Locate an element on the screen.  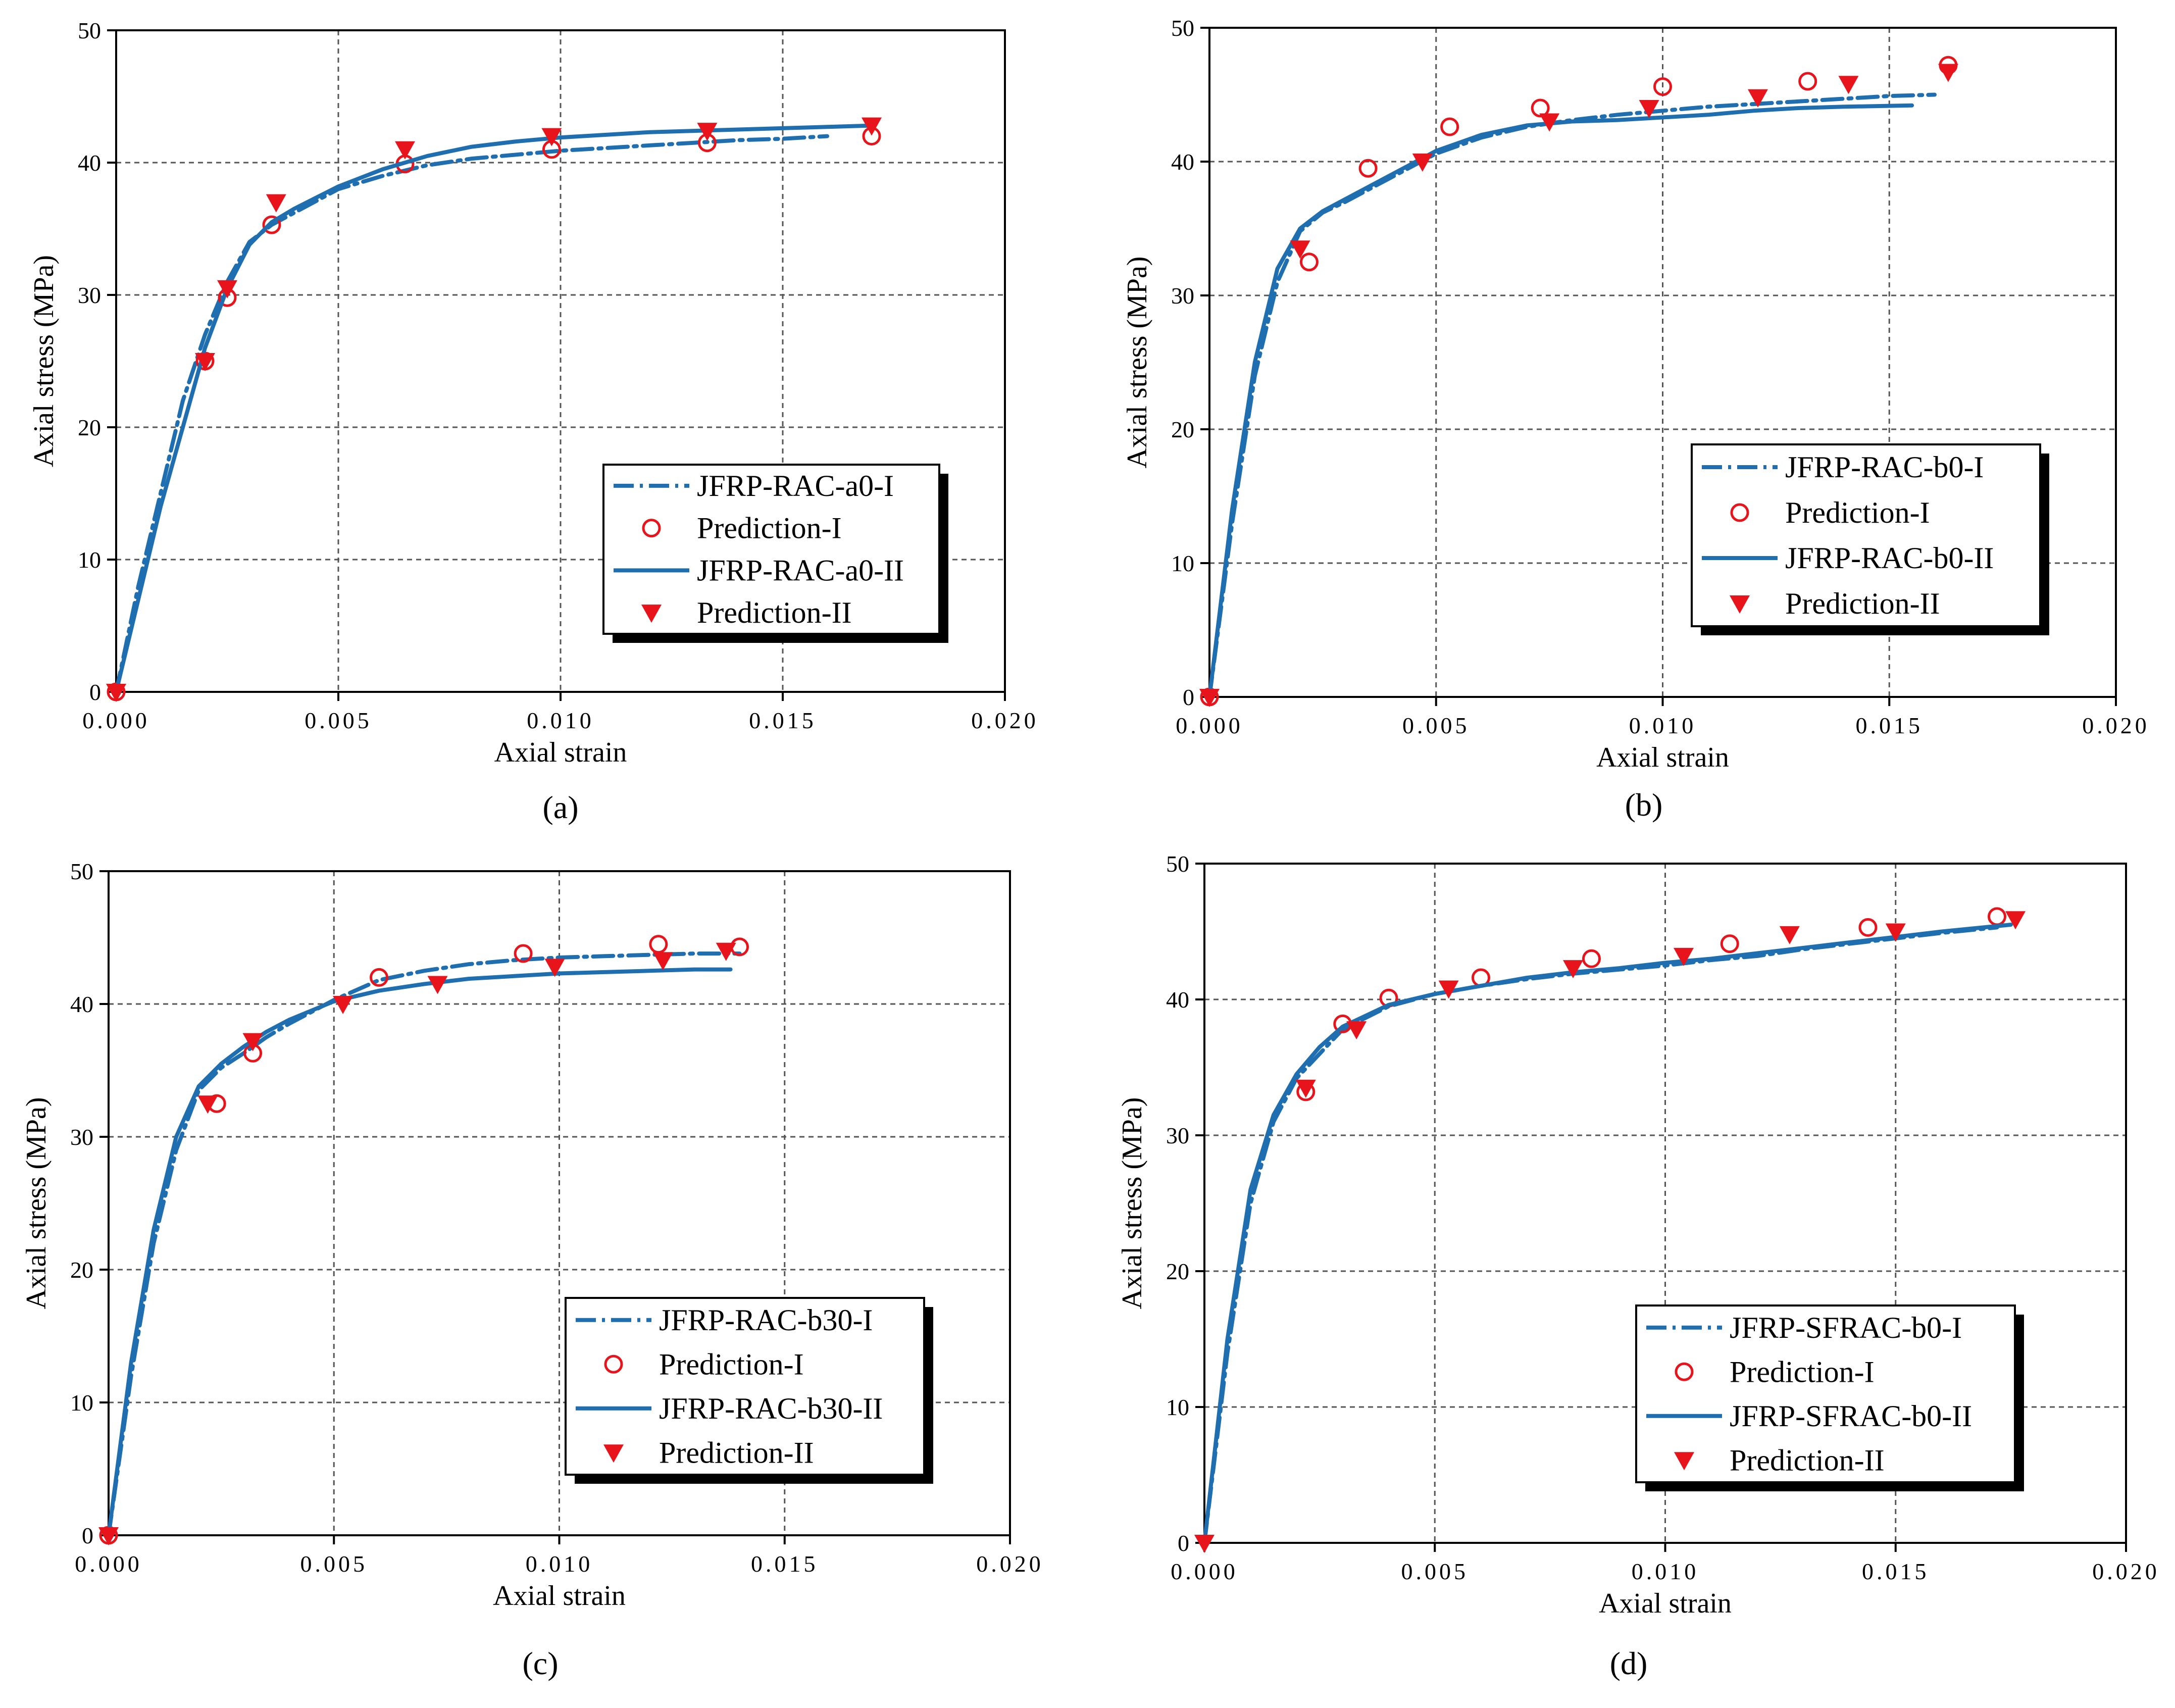
legend-label: JFRP-SFRAC-b0-I is located at coordinates (1846, 1328).